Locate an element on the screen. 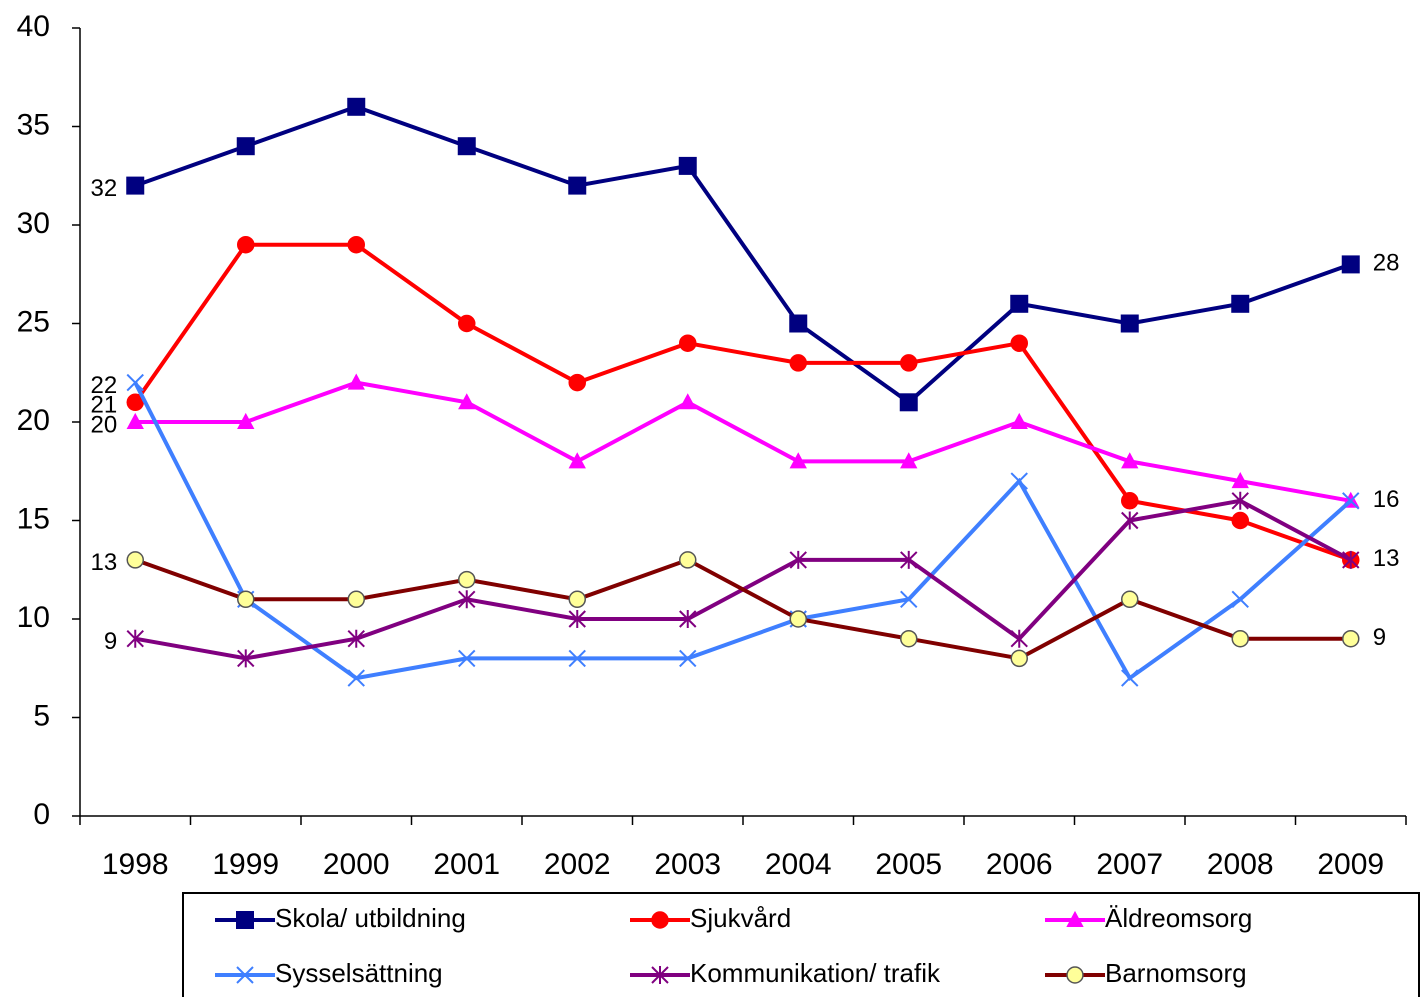  y-tick-label: 15 is located at coordinates (33, 518).